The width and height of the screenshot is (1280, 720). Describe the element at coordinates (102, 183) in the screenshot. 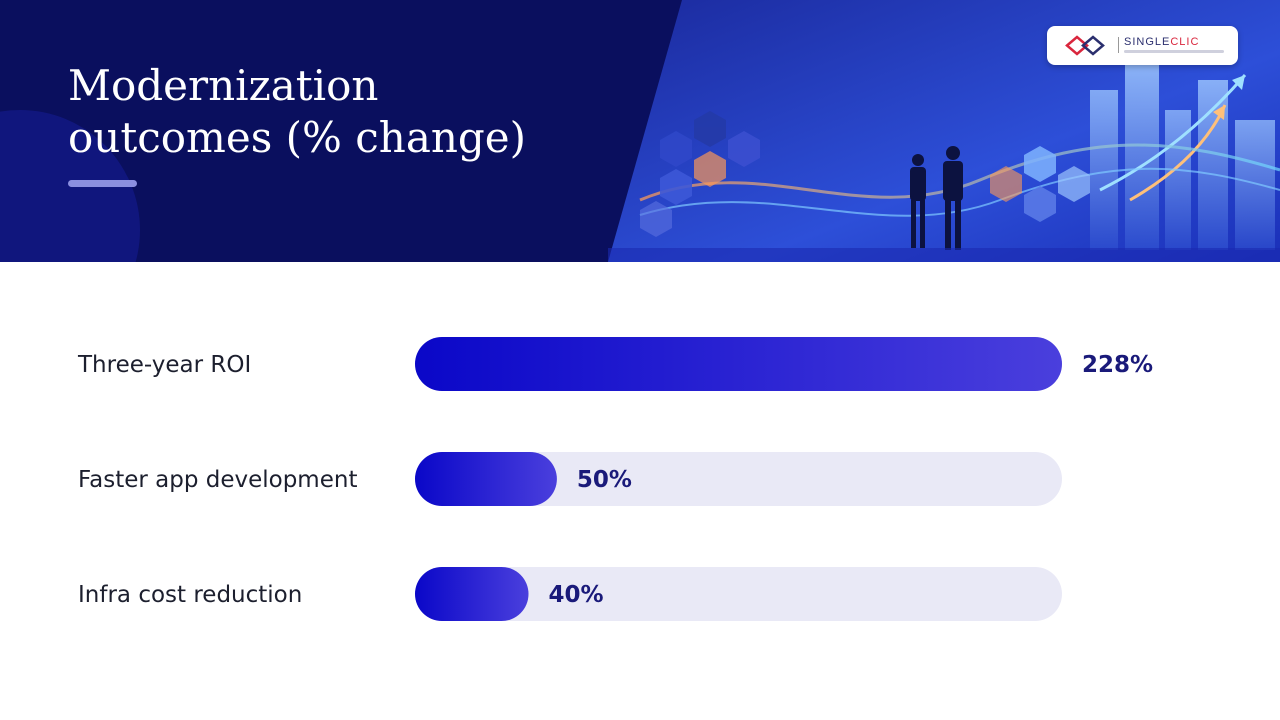

I see `title-underline` at that location.